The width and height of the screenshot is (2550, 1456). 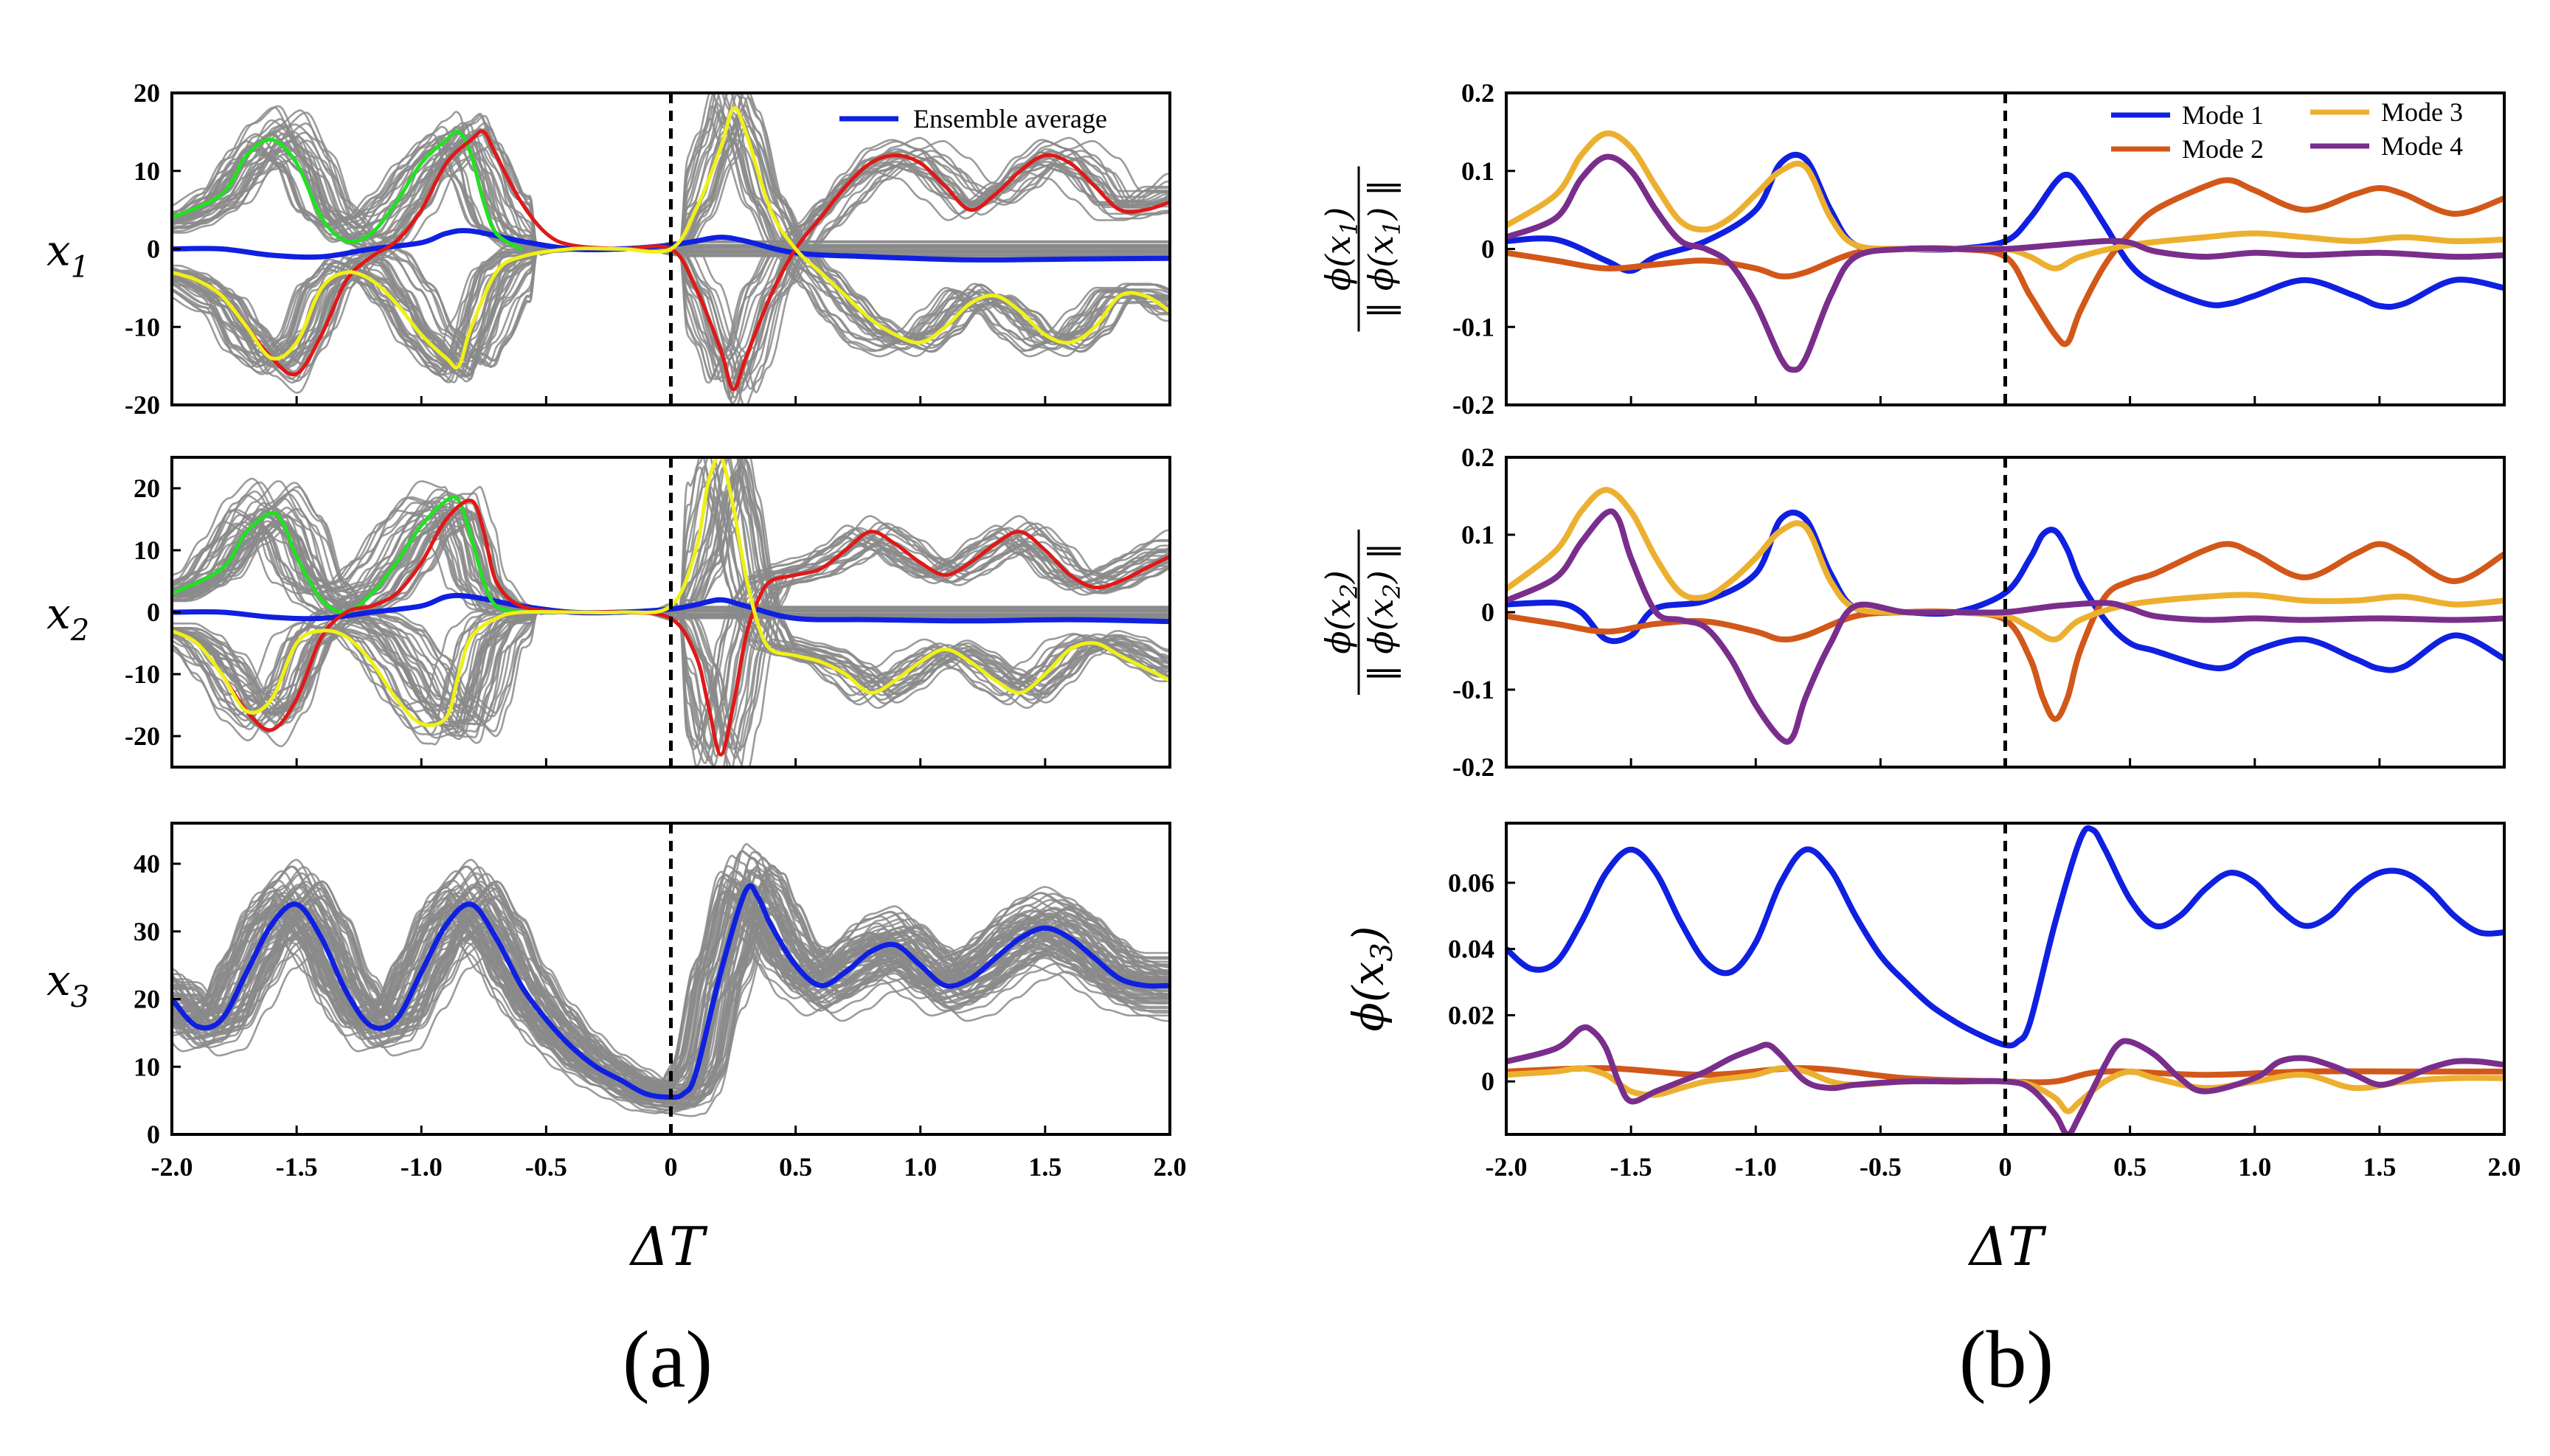 What do you see at coordinates (67, 255) in the screenshot?
I see `y-axis-label: x1` at bounding box center [67, 255].